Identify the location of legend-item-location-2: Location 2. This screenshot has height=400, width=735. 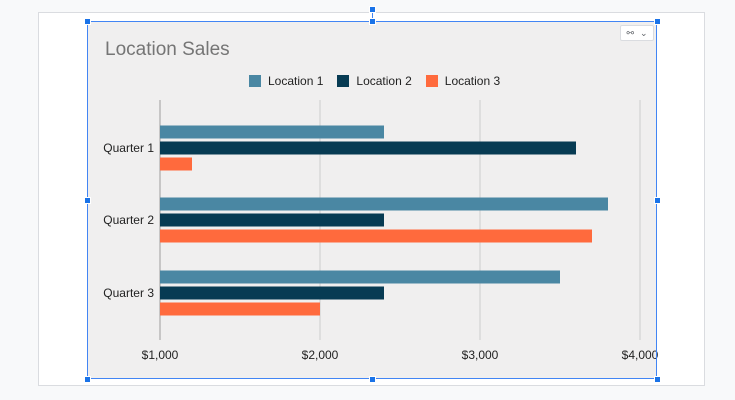
(374, 81).